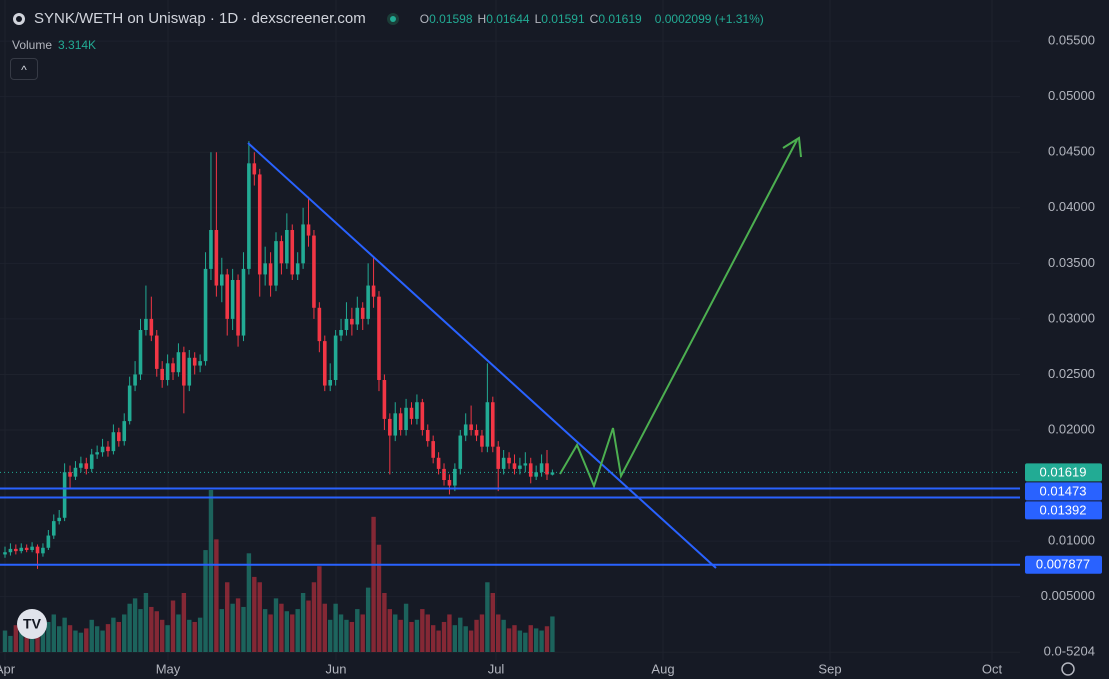 Image resolution: width=1109 pixels, height=679 pixels. What do you see at coordinates (32, 624) in the screenshot?
I see `svg-text: TV` at bounding box center [32, 624].